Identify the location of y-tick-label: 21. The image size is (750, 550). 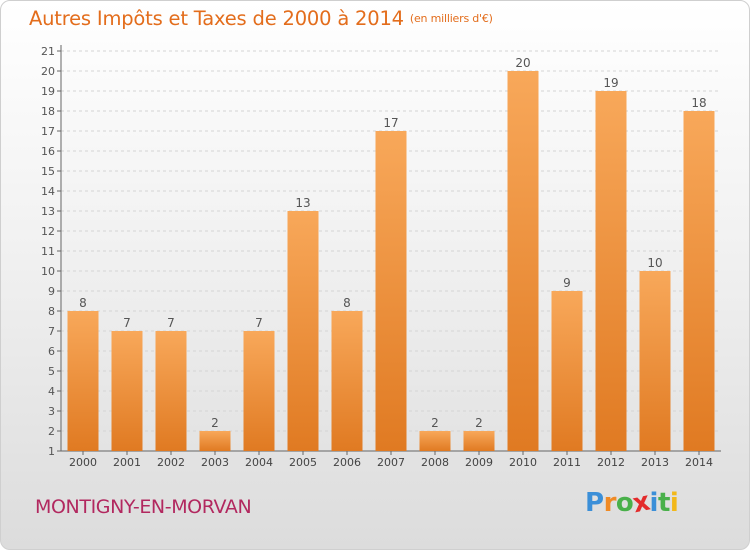
(48, 51).